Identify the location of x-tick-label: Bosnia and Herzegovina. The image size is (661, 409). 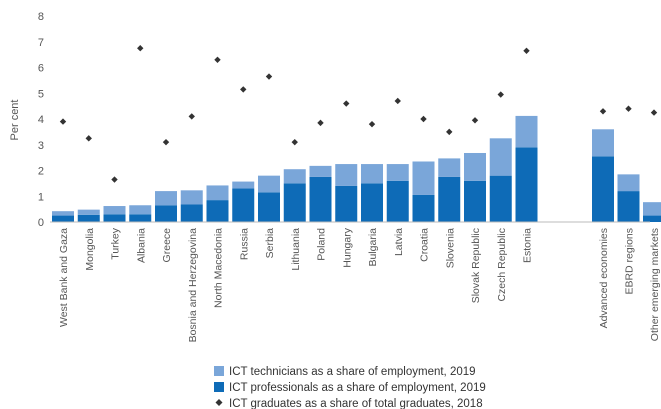
(193, 285).